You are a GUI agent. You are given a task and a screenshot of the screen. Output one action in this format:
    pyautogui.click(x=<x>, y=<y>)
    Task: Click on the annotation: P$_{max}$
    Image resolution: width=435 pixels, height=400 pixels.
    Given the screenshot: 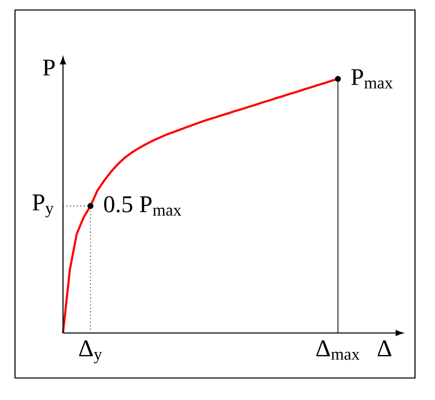 What is the action you would take?
    pyautogui.click(x=372, y=79)
    